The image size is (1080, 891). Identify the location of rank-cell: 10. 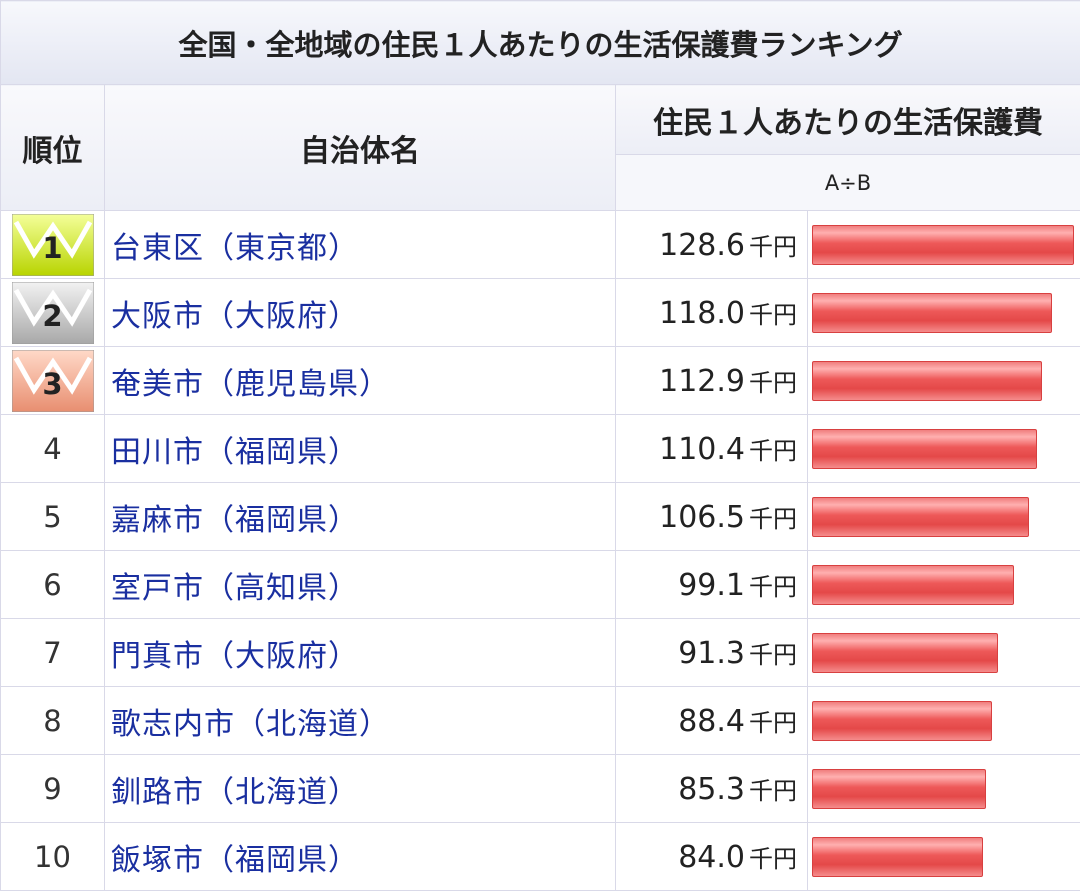
(53, 857).